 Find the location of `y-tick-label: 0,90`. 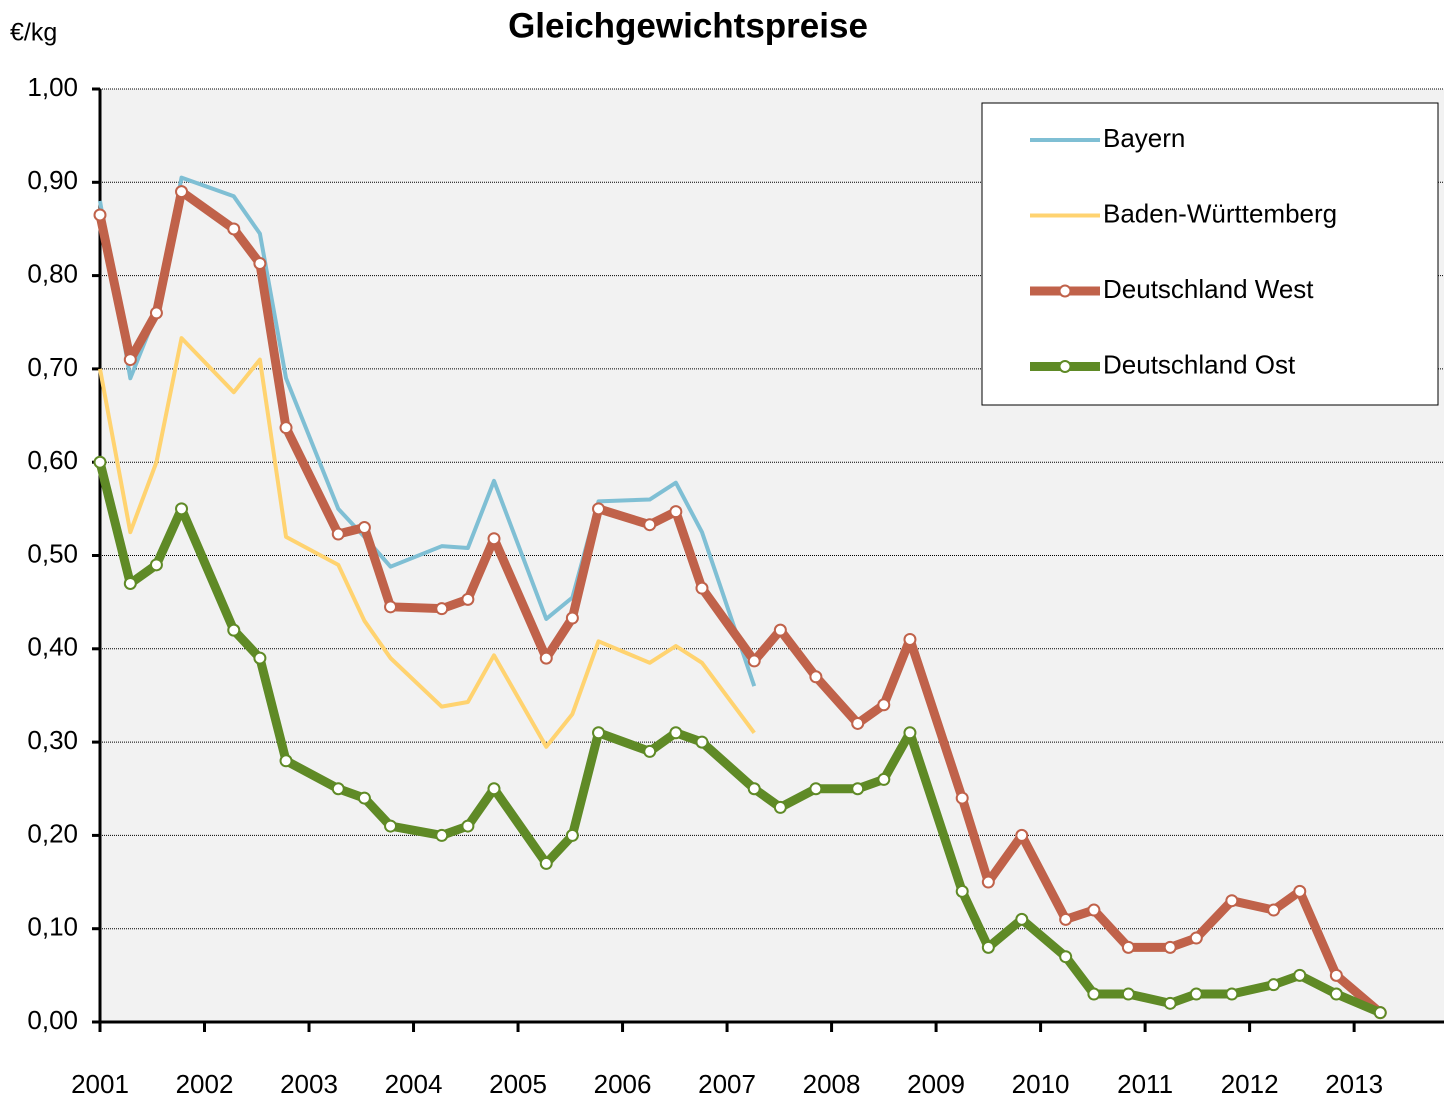

y-tick-label: 0,90 is located at coordinates (52, 180).